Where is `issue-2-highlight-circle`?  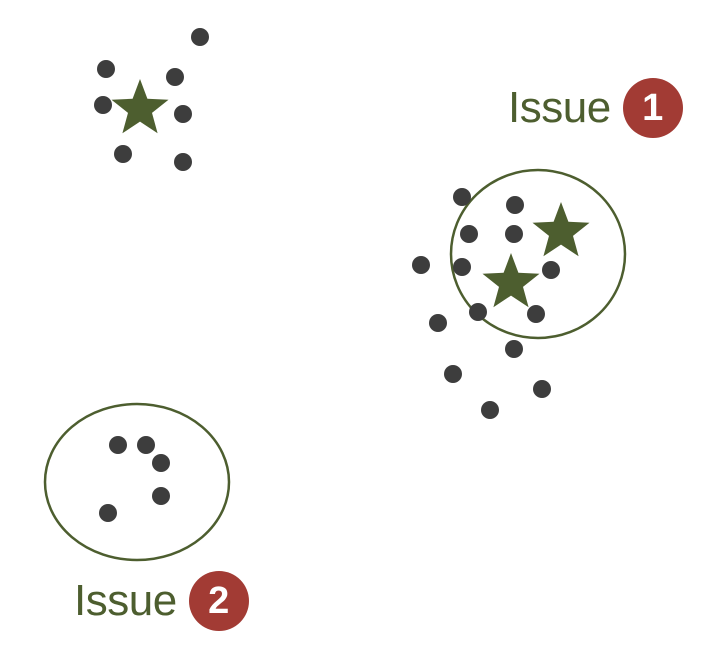
issue-2-highlight-circle is located at coordinates (137, 482).